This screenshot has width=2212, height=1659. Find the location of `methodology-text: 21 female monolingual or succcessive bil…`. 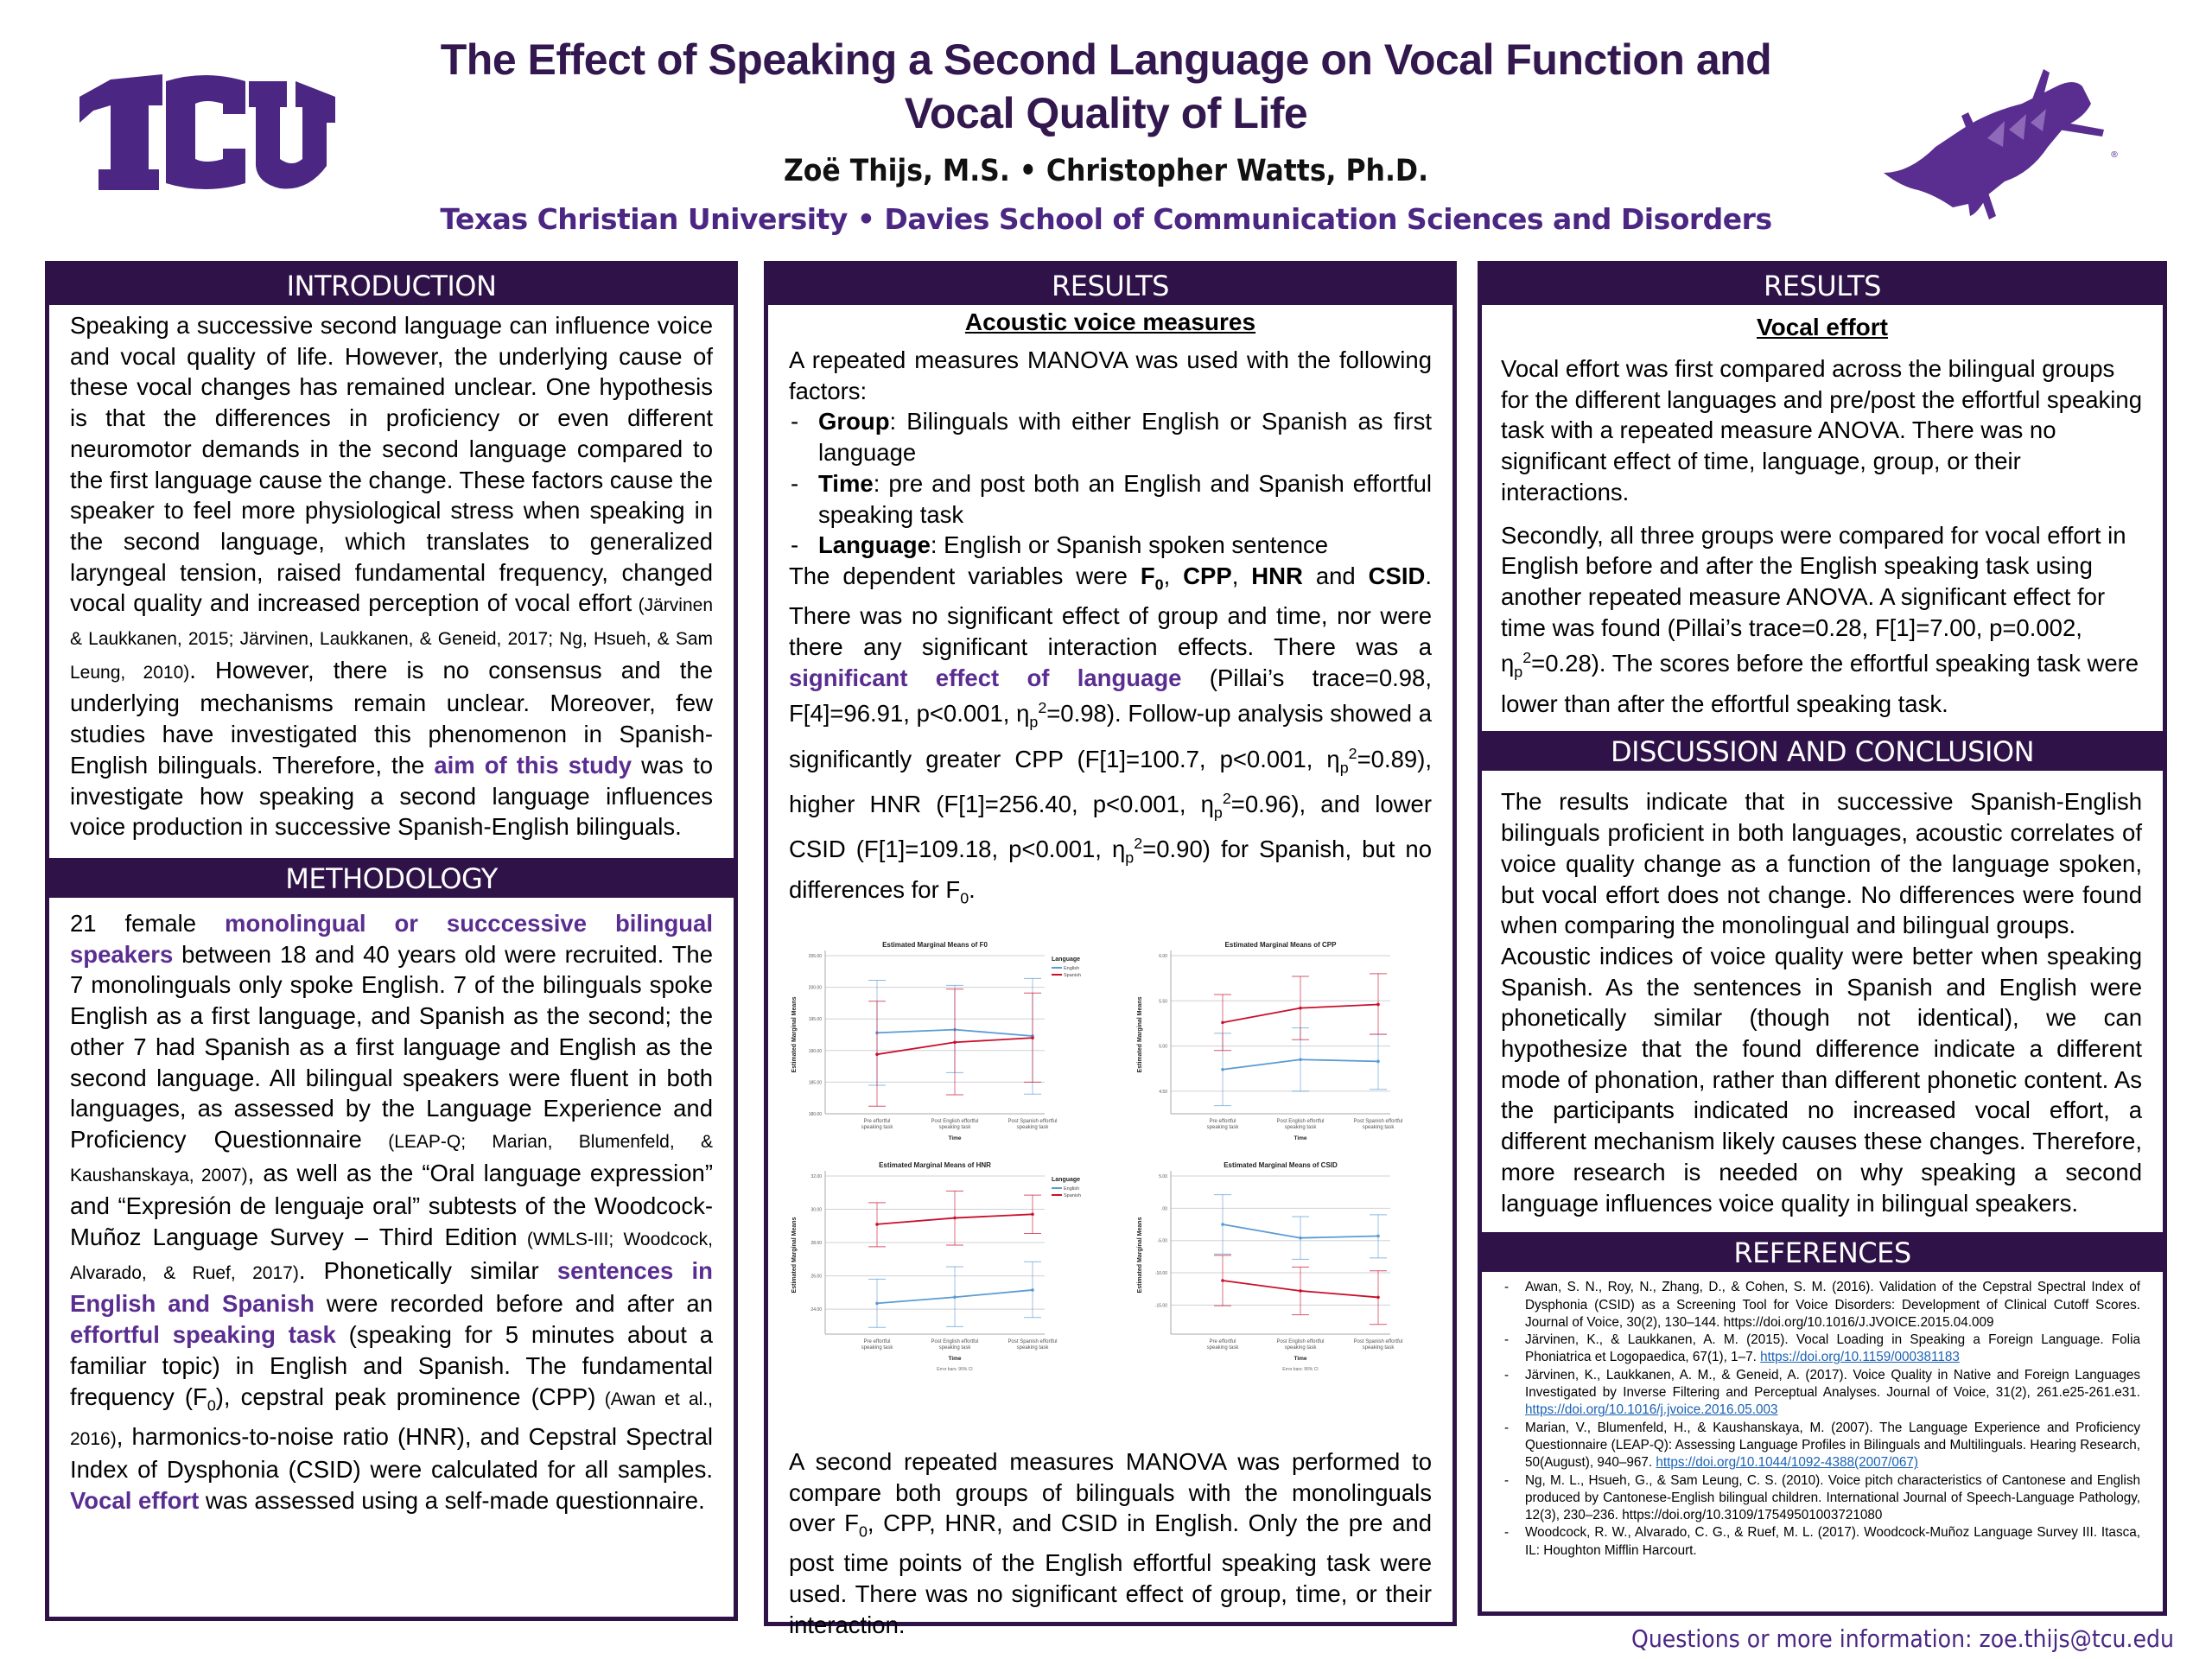

methodology-text: 21 female monolingual or succcessive bil… is located at coordinates (391, 1212).